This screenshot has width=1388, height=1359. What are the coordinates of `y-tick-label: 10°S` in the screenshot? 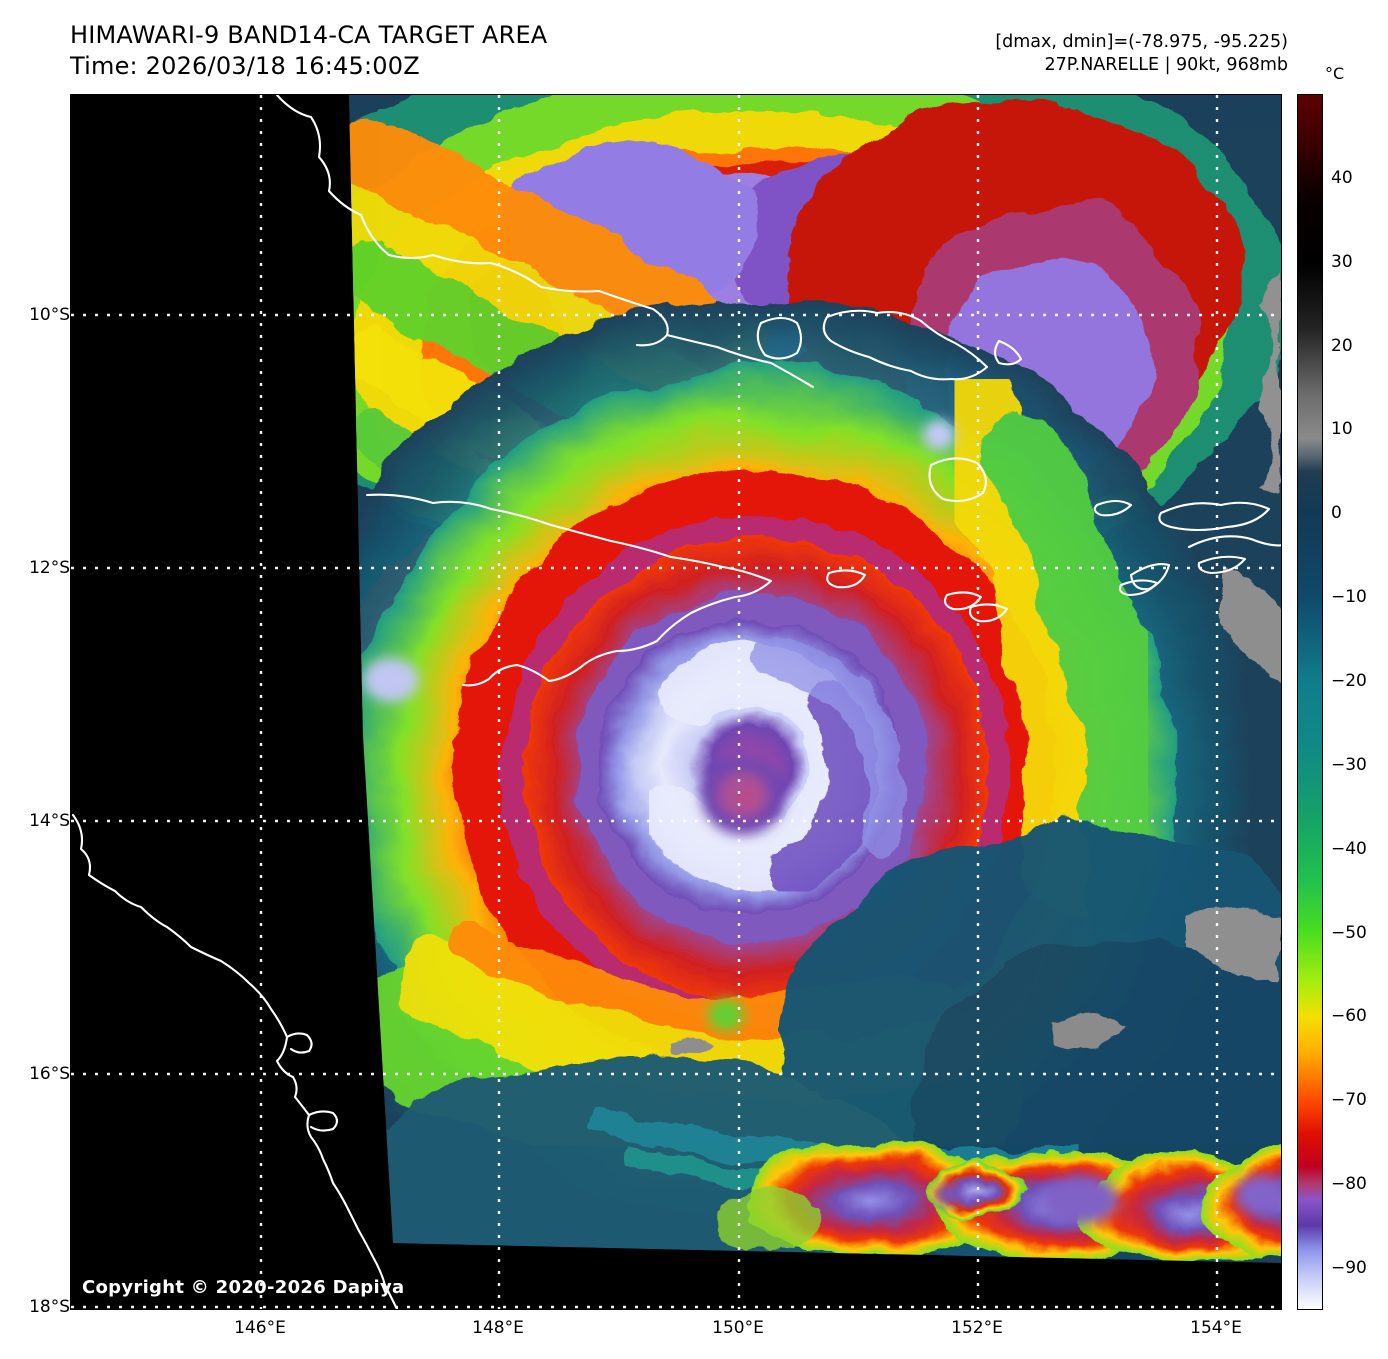 It's located at (49, 315).